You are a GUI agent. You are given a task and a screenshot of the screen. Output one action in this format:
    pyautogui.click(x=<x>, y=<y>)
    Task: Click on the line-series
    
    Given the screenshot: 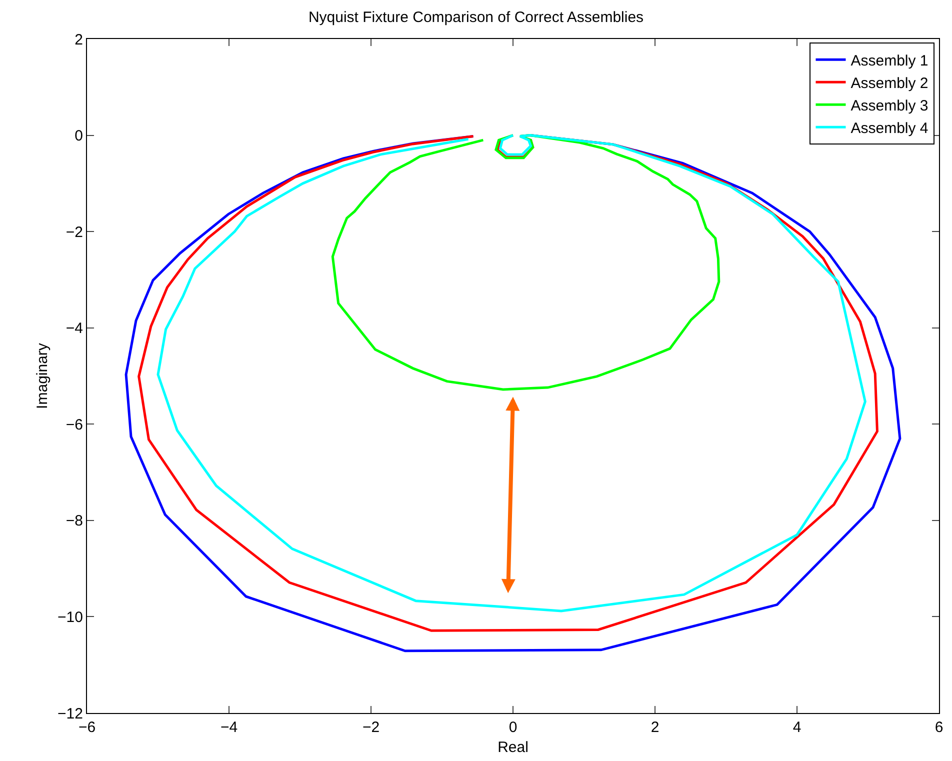 What is the action you would take?
    pyautogui.click(x=525, y=262)
    